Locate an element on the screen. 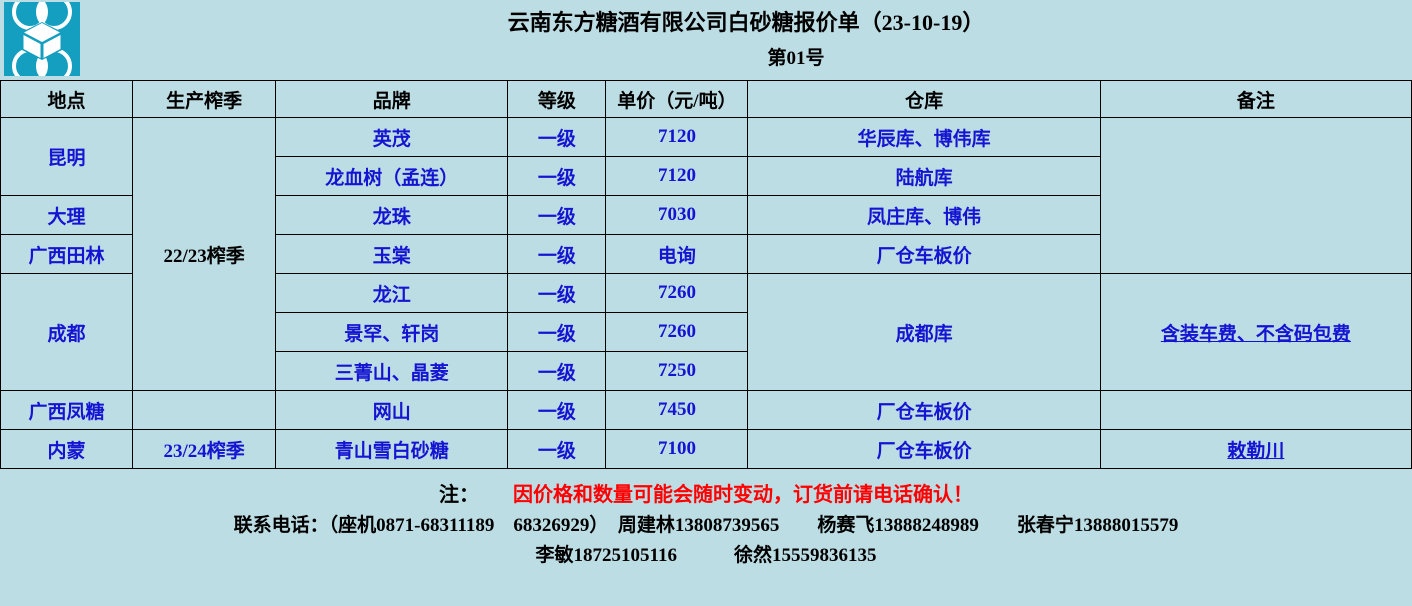 Image resolution: width=1412 pixels, height=606 pixels. note-label: 注： is located at coordinates (459, 495).